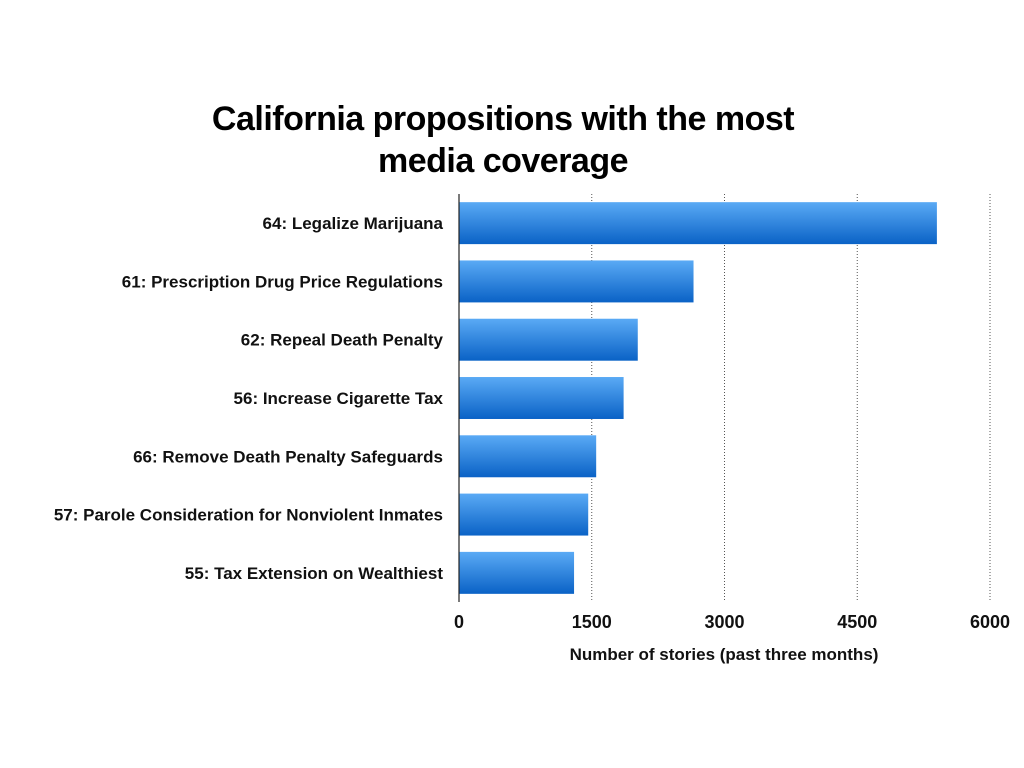  Describe the element at coordinates (857, 622) in the screenshot. I see `x-tick-label: 4500` at that location.